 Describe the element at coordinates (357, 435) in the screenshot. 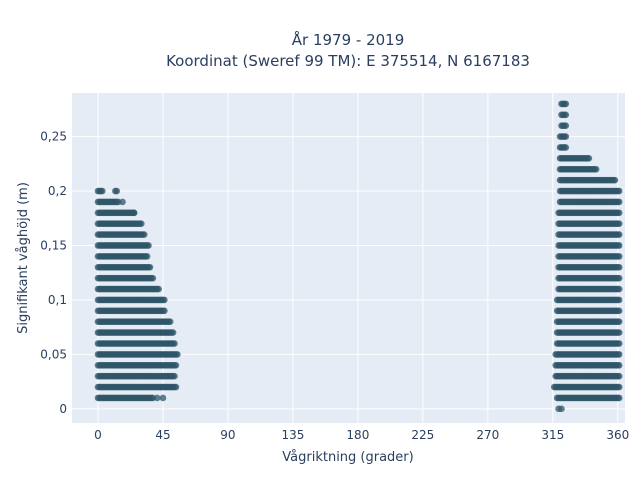

I see `x-tick-label: 180` at that location.